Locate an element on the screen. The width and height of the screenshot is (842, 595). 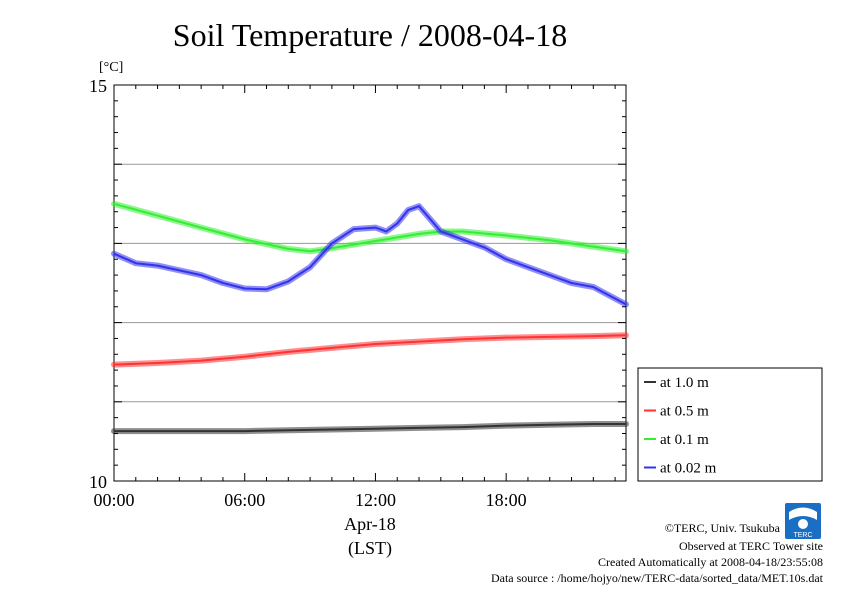
y-tick-label-top: 15 is located at coordinates (98, 86).